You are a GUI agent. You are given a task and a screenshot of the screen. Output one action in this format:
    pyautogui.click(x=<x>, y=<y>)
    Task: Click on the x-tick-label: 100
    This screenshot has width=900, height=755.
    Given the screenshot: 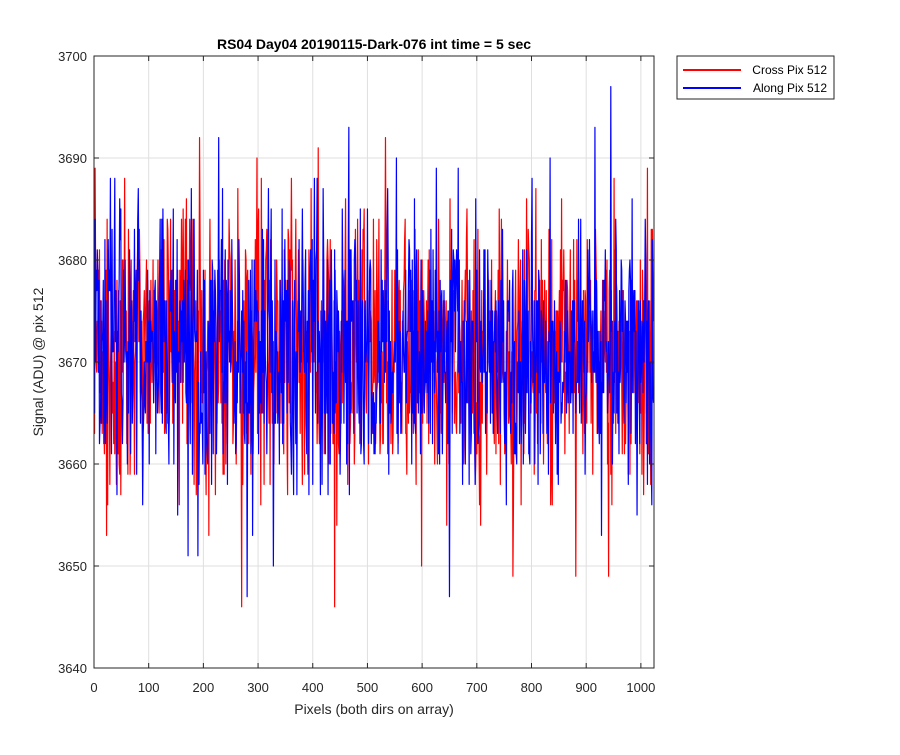 What is the action you would take?
    pyautogui.click(x=149, y=687)
    